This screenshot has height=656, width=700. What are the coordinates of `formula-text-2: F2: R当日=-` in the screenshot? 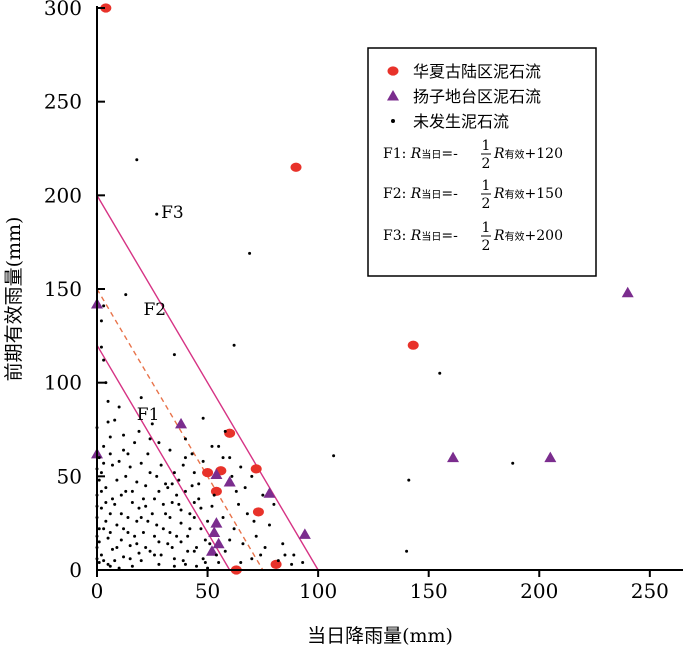 It's located at (420, 194).